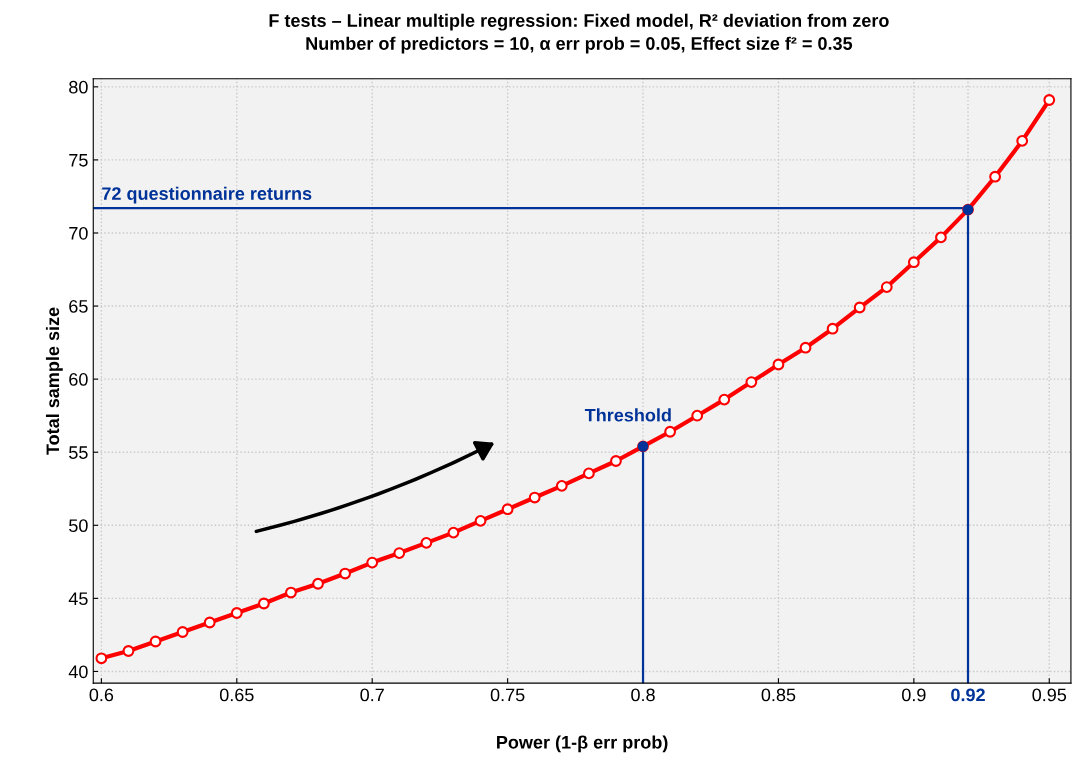 The image size is (1072, 765). Describe the element at coordinates (78, 160) in the screenshot. I see `y-tick-label: 75` at that location.